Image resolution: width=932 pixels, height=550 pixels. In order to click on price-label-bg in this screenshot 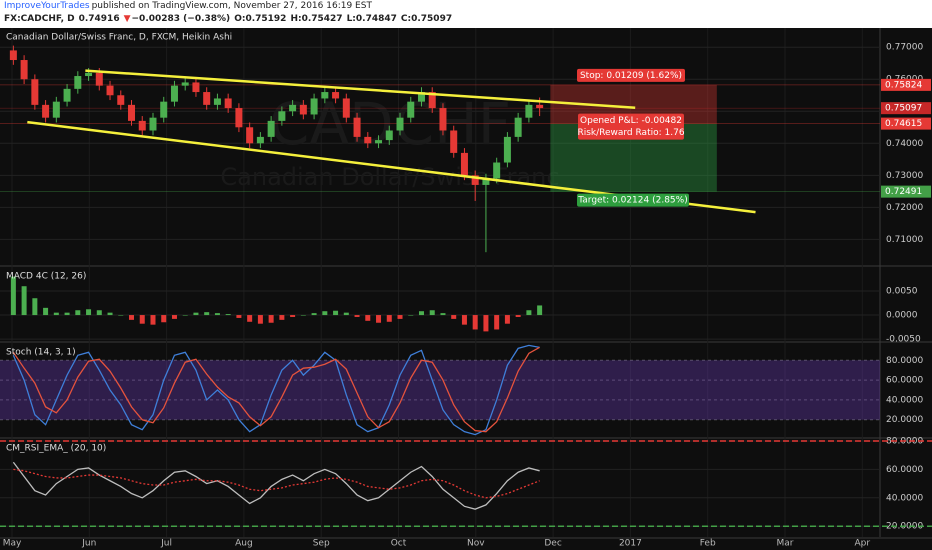, I will do `click(906, 84)`.